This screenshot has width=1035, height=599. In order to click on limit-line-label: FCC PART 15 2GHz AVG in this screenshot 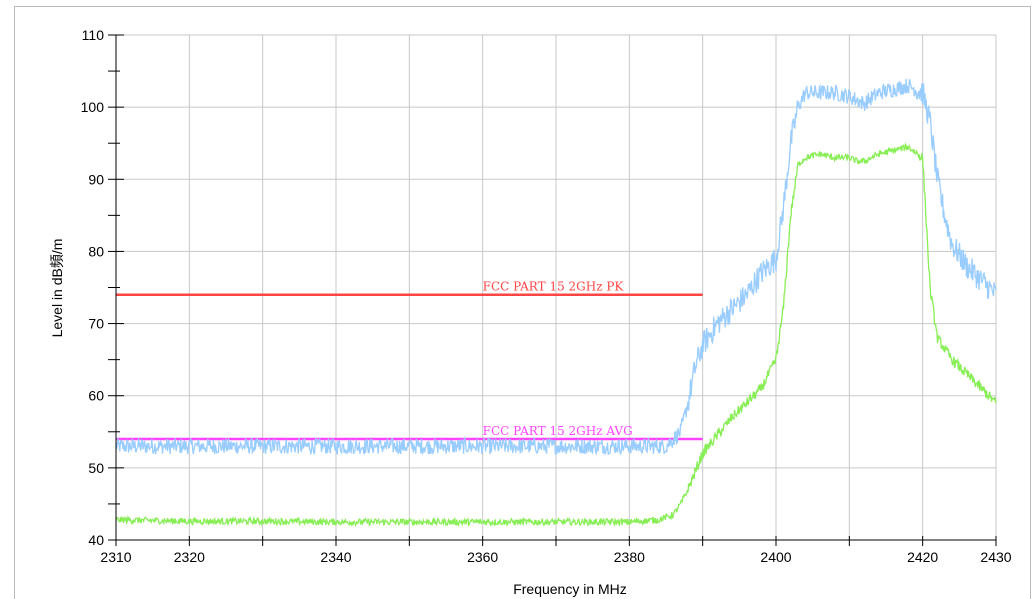, I will do `click(558, 431)`.